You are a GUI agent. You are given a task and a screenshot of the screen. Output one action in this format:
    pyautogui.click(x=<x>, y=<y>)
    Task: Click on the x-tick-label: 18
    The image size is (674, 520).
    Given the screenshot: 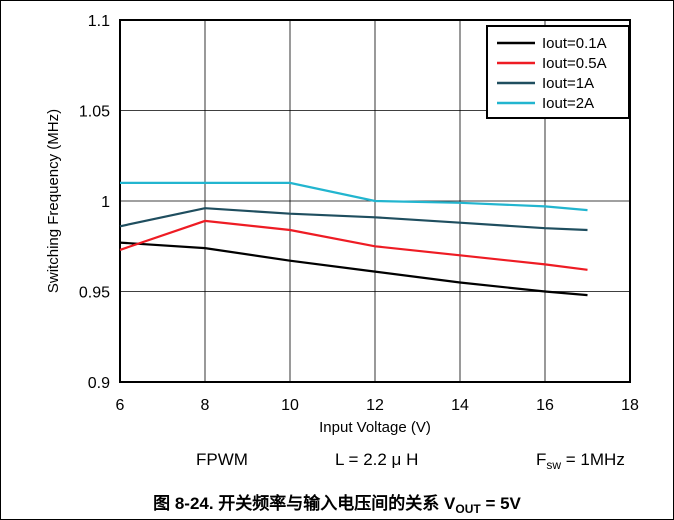 What is the action you would take?
    pyautogui.click(x=630, y=405)
    